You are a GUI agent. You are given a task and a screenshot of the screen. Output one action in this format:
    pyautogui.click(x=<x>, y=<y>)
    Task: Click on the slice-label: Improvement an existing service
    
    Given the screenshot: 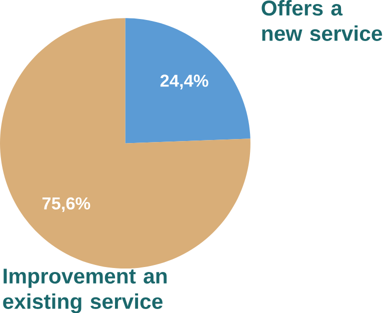 What is the action you would take?
    pyautogui.click(x=85, y=290)
    